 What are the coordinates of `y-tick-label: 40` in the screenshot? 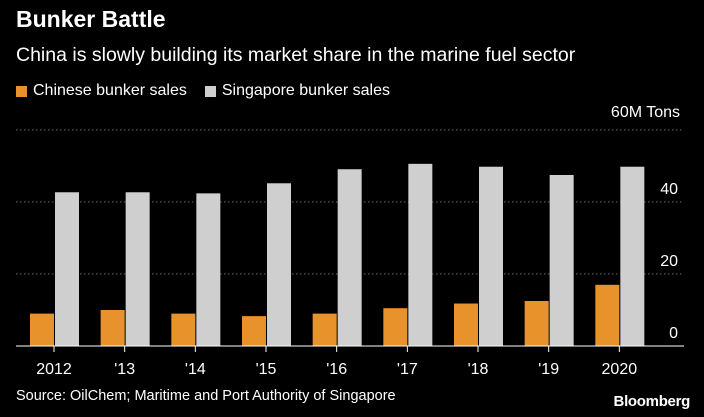 It's located at (669, 189).